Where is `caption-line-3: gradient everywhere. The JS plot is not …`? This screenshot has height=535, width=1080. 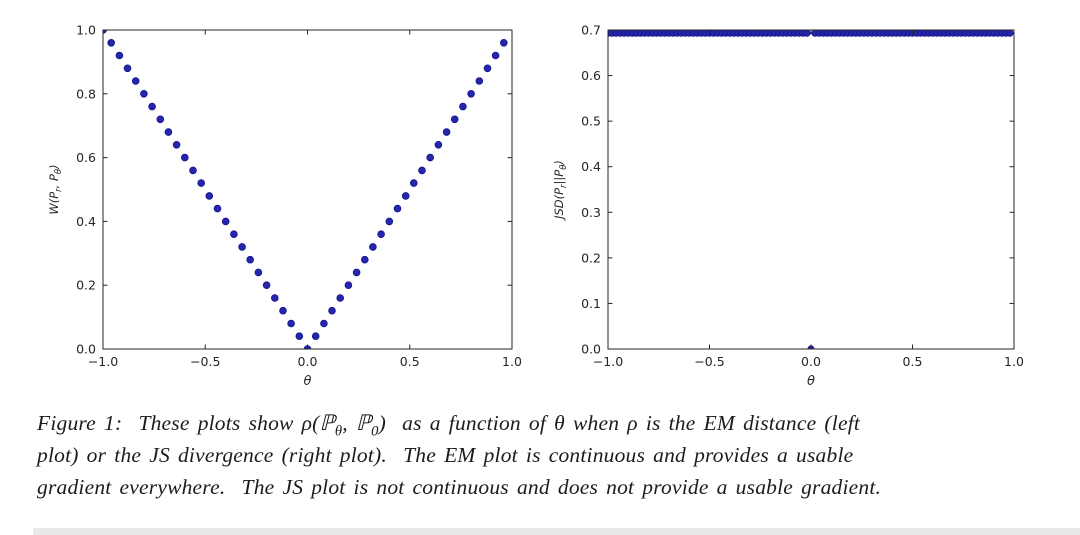 caption-line-3: gradient everywhere. The JS plot is not … is located at coordinates (459, 487).